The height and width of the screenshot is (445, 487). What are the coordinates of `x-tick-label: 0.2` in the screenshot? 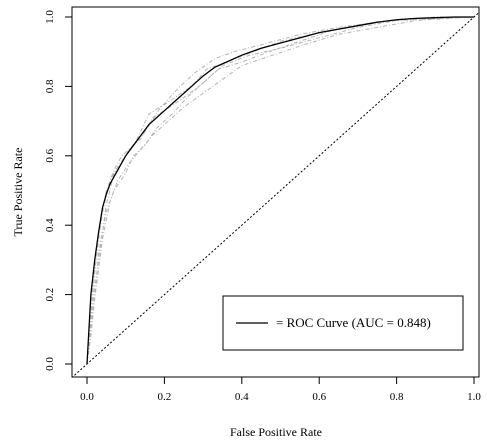 It's located at (165, 397).